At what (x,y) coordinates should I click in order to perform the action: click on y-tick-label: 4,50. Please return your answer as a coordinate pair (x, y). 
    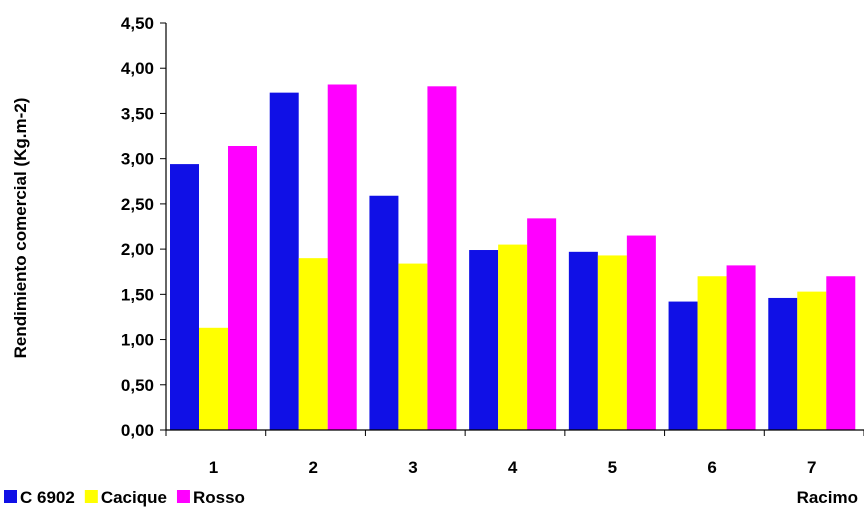
    Looking at the image, I should click on (137, 23).